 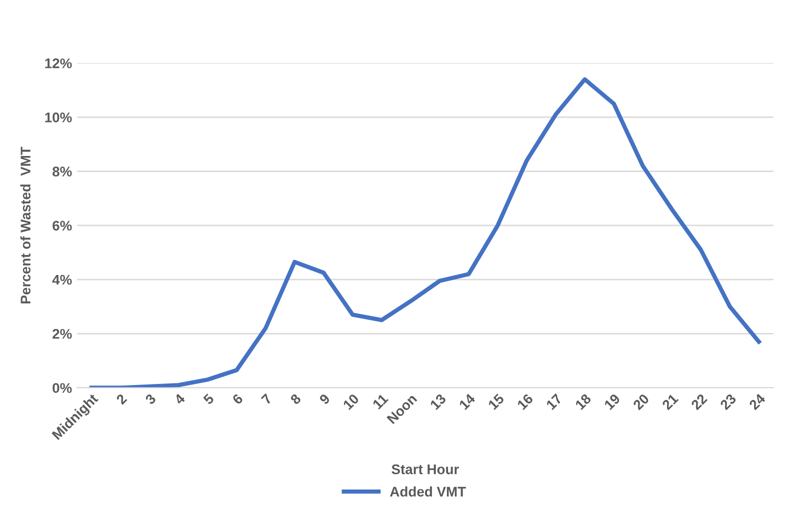 I want to click on y-tick-label: 8%, so click(x=62, y=171).